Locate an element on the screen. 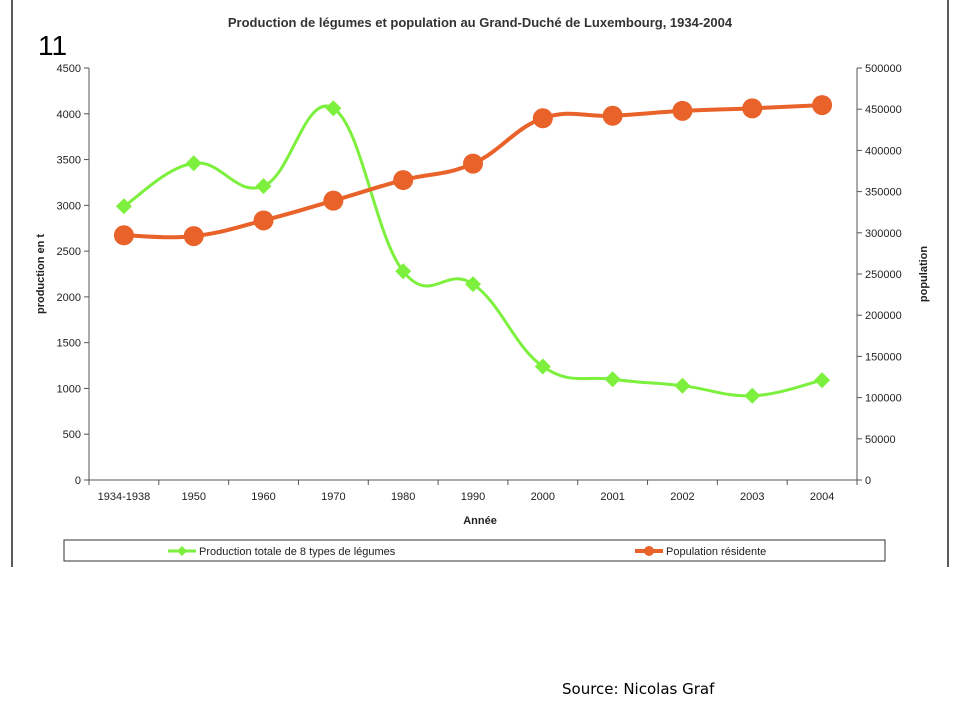 This screenshot has height=720, width=960. x-axis-title: Année is located at coordinates (480, 521).